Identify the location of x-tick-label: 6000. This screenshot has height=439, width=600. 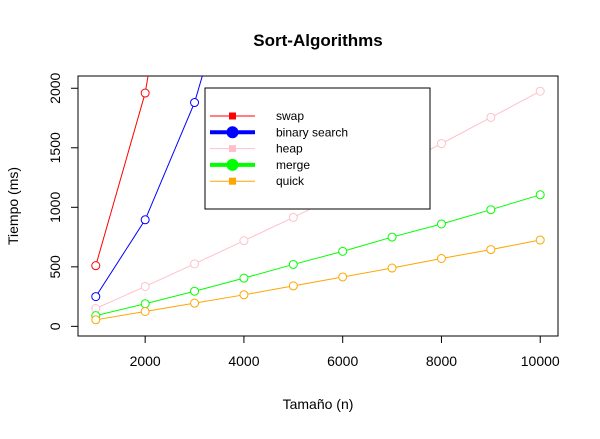
(342, 361).